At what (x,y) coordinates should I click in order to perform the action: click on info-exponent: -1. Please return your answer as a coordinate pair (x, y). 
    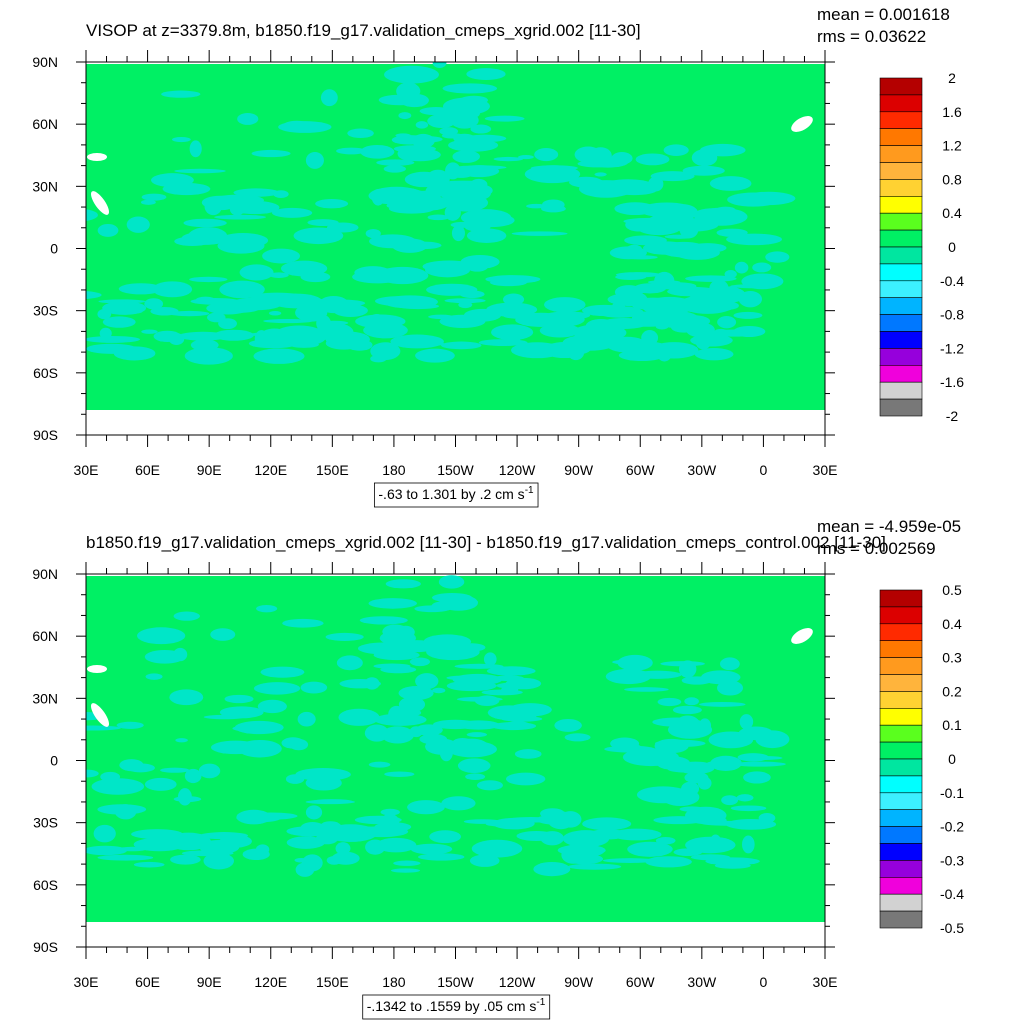
    Looking at the image, I should click on (540, 1002).